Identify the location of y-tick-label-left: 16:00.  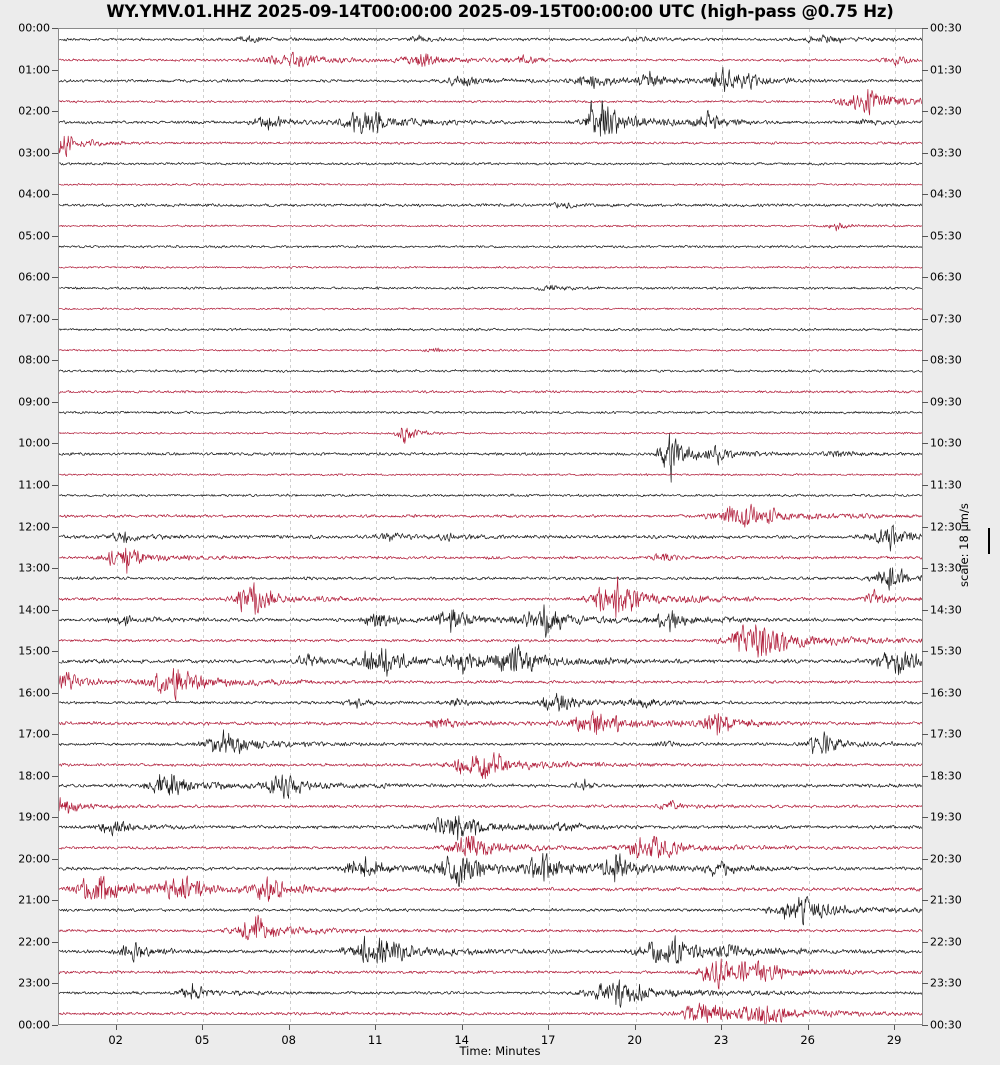
(34, 693).